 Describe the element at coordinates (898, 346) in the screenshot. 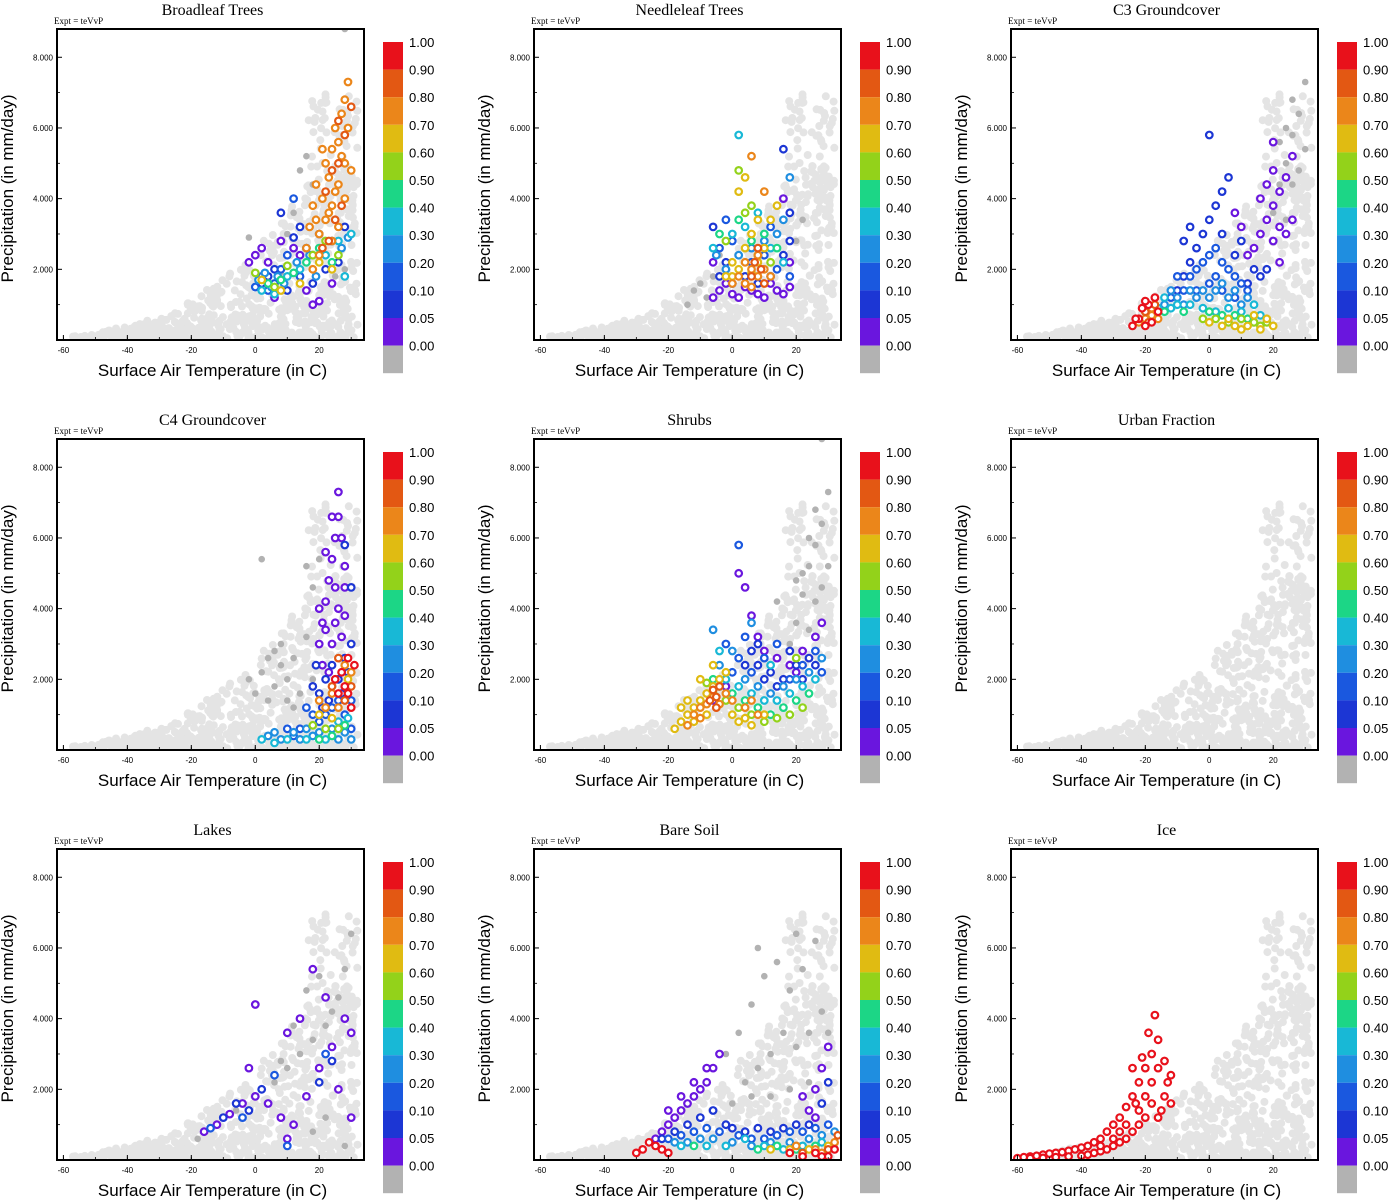

I see `colorbar-label: 0.00` at that location.